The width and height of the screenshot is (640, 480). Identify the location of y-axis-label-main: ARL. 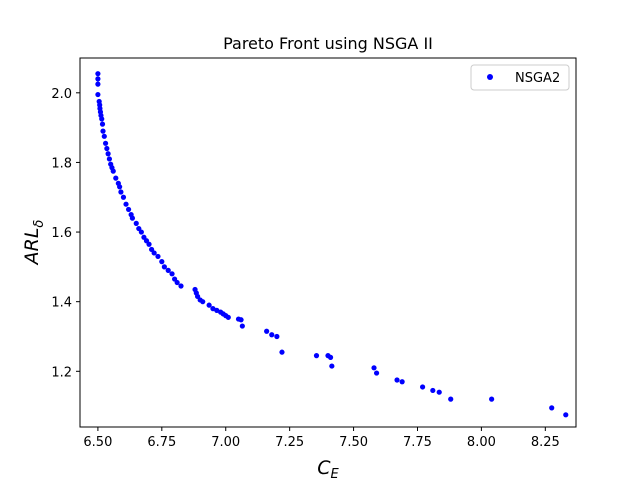
(32, 247).